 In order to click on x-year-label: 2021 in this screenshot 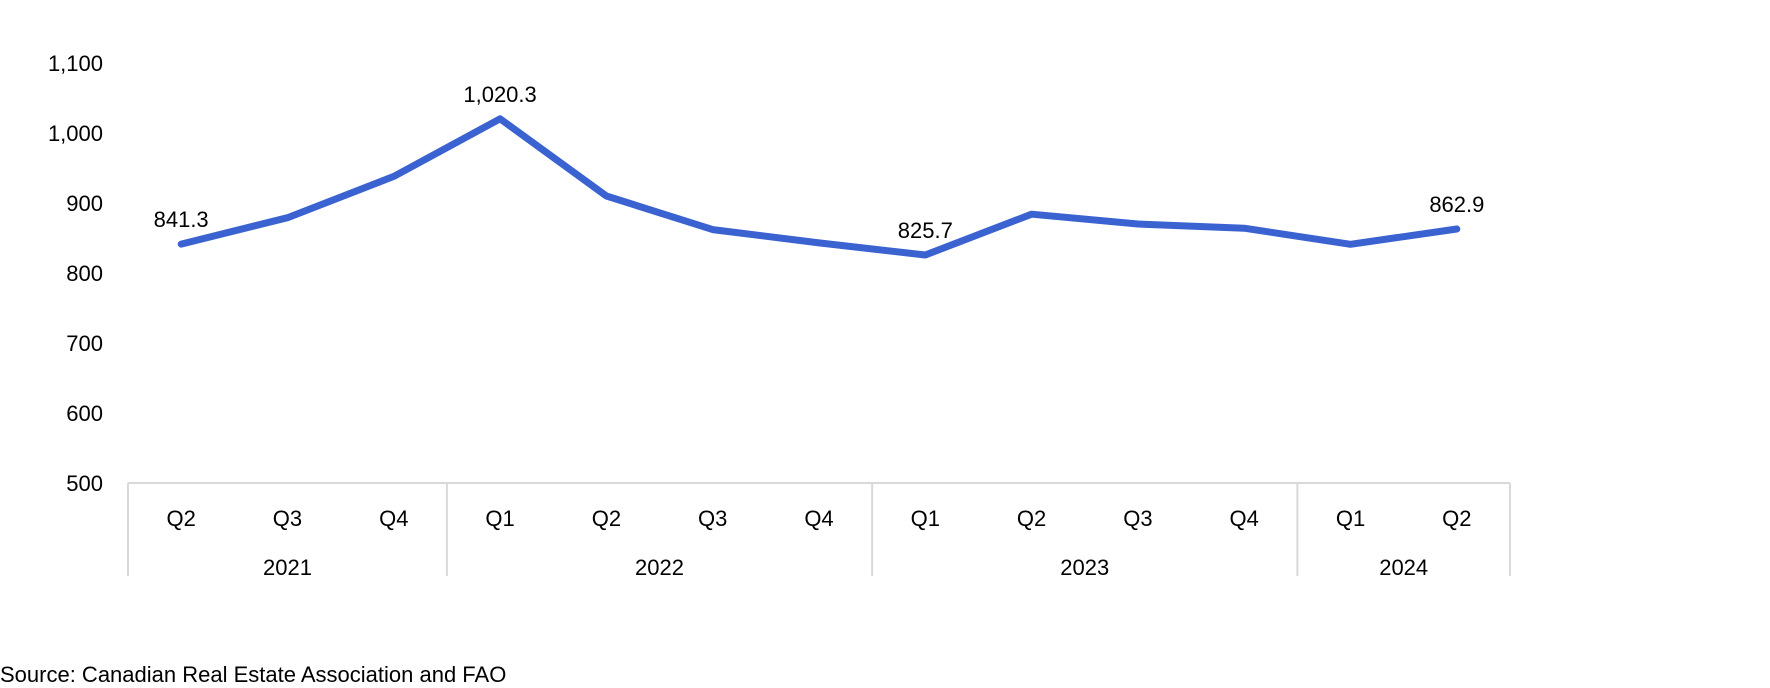, I will do `click(287, 567)`.